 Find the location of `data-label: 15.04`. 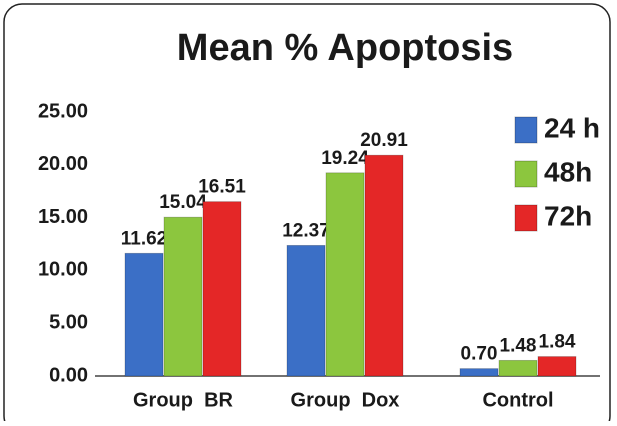

data-label: 15.04 is located at coordinates (183, 202).